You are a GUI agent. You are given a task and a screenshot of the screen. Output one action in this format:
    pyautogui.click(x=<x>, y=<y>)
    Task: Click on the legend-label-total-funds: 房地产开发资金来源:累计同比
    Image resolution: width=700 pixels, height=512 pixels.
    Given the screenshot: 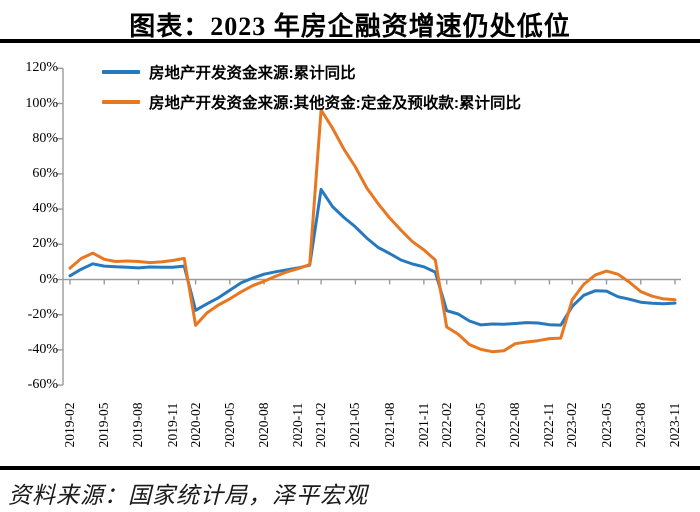 What is the action you would take?
    pyautogui.click(x=252, y=73)
    